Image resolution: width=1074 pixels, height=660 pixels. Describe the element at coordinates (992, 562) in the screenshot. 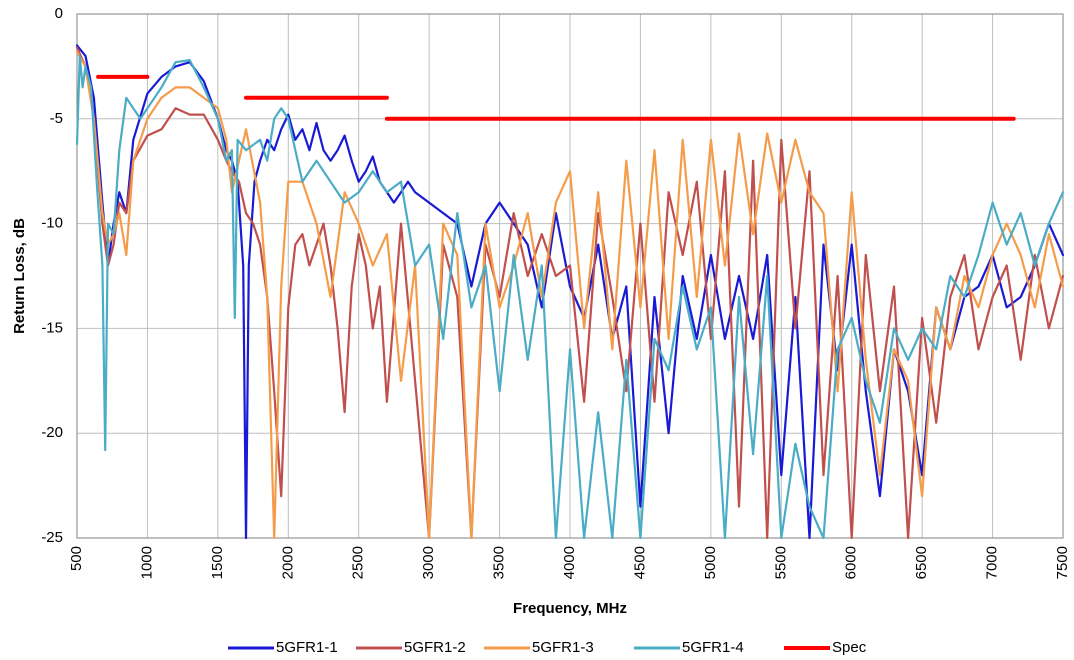

I see `x-tick-label: 7000` at that location.